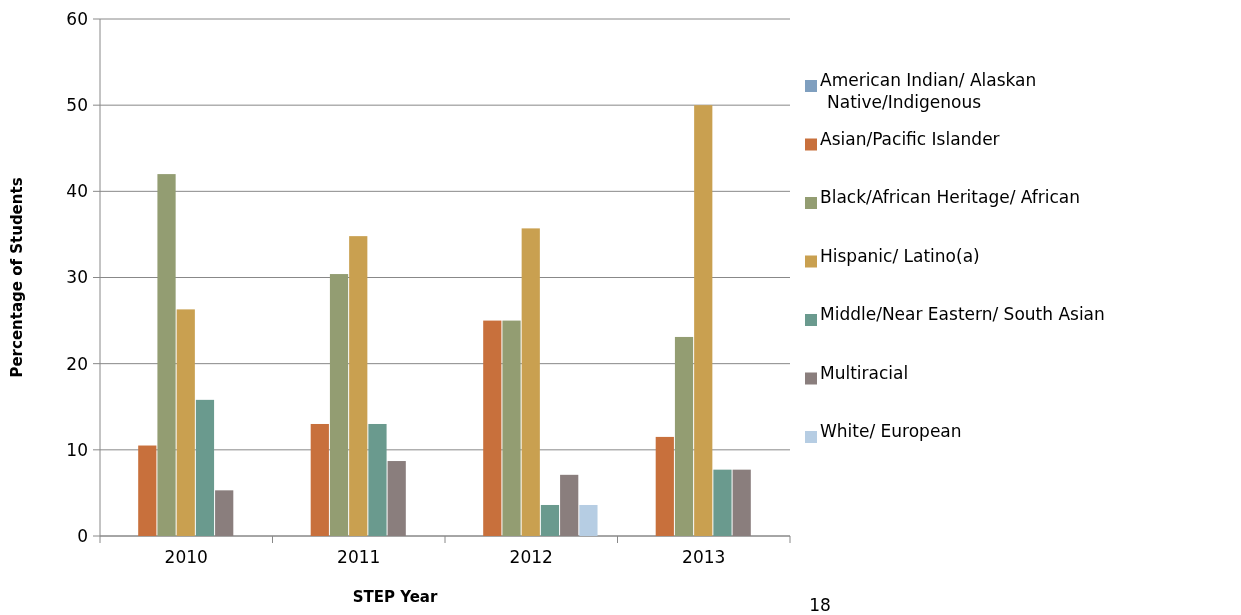 The height and width of the screenshot is (615, 1241). Describe the element at coordinates (77, 449) in the screenshot. I see `y-tick-label: 10` at that location.